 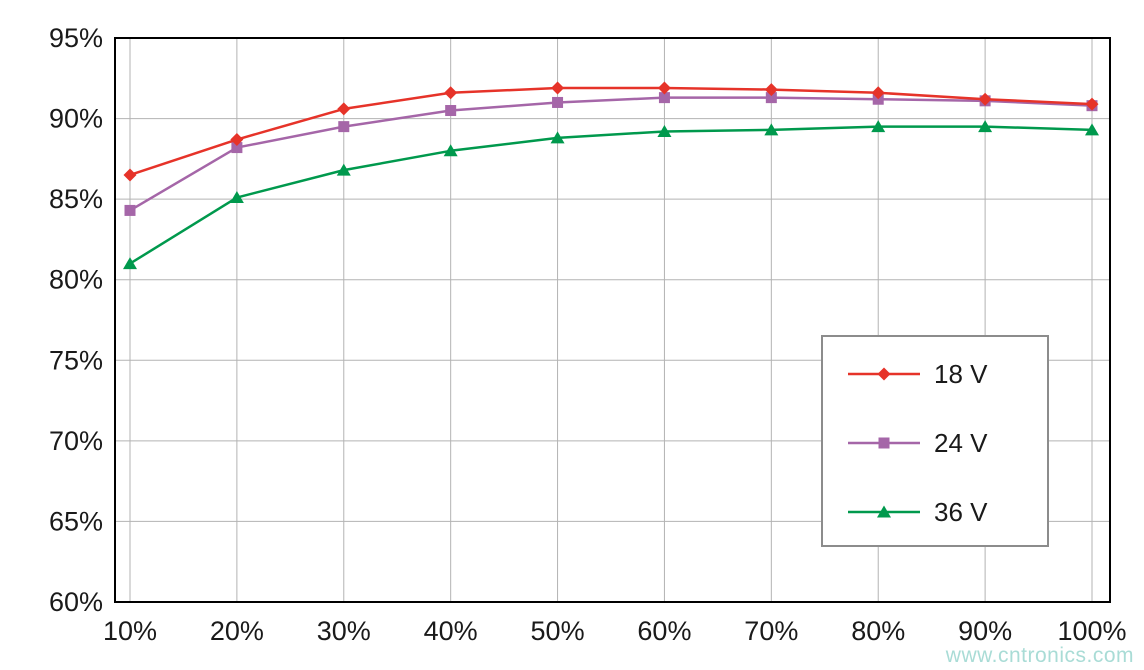 What do you see at coordinates (611, 131) in the screenshot?
I see `series-line-18v` at bounding box center [611, 131].